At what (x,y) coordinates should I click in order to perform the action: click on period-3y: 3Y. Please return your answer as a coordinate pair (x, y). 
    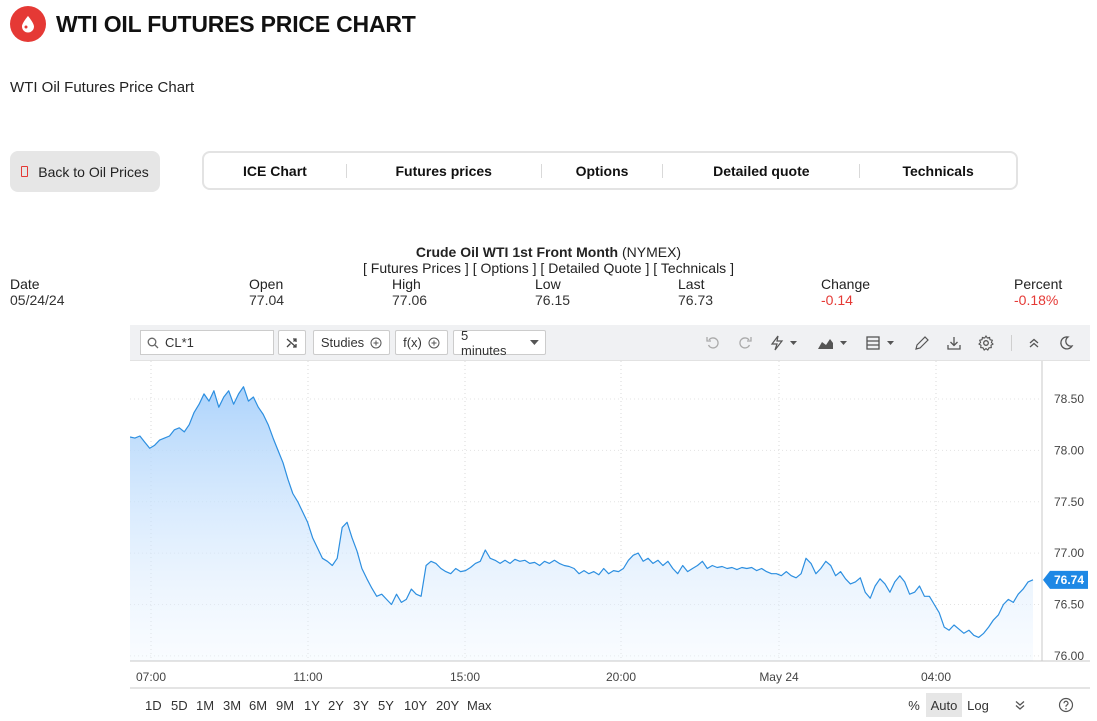
    Looking at the image, I should click on (361, 705).